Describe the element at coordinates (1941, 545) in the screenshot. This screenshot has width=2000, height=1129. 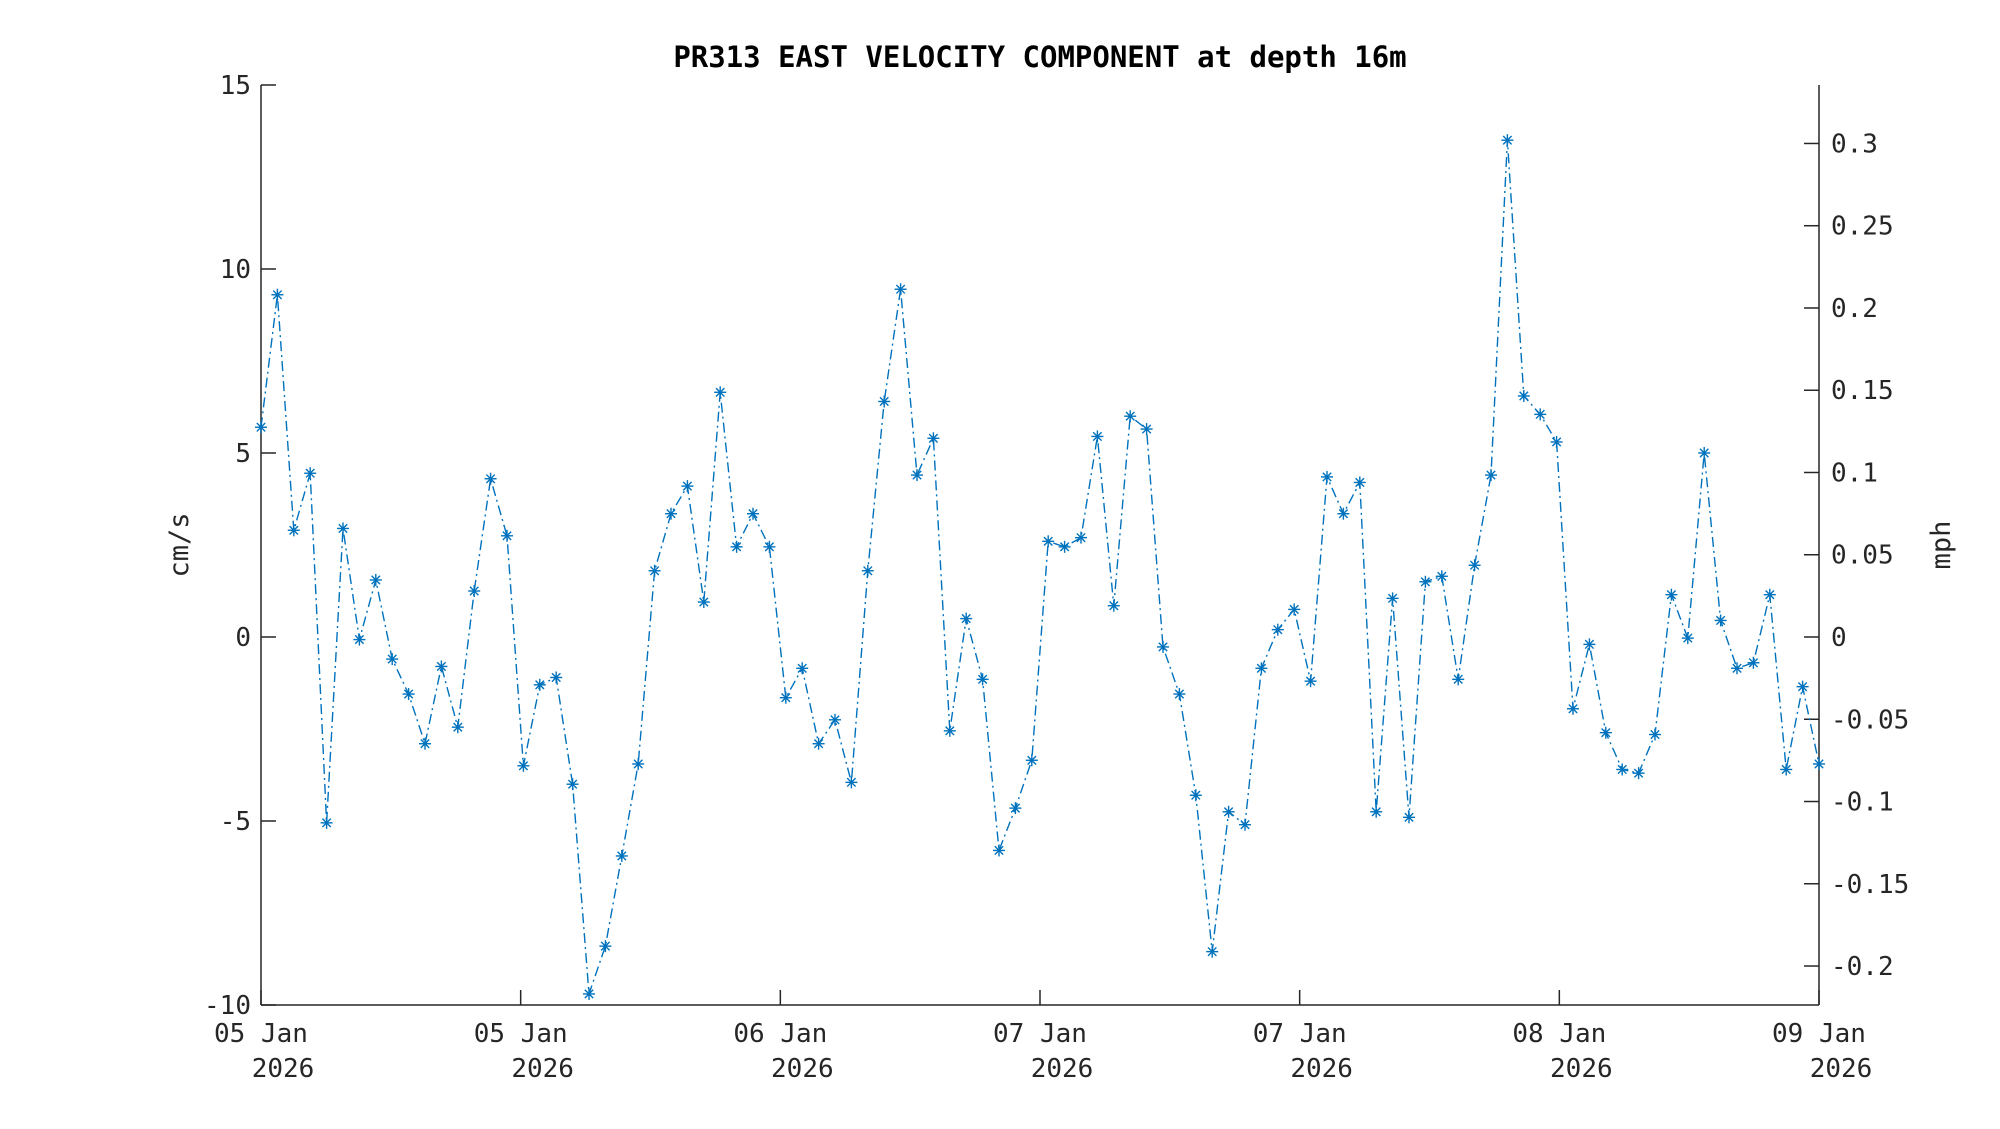
I see `y-axis-right-label: mph` at that location.